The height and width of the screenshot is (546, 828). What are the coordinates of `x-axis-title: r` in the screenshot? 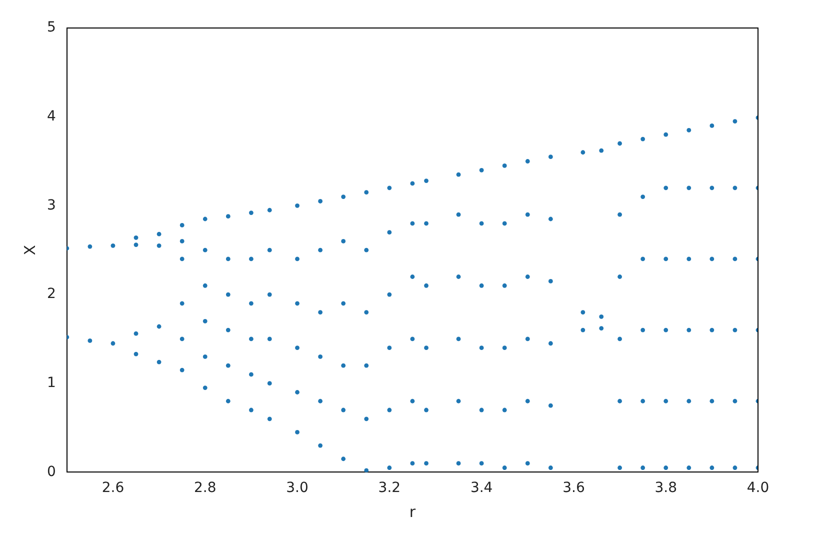 It's located at (412, 511).